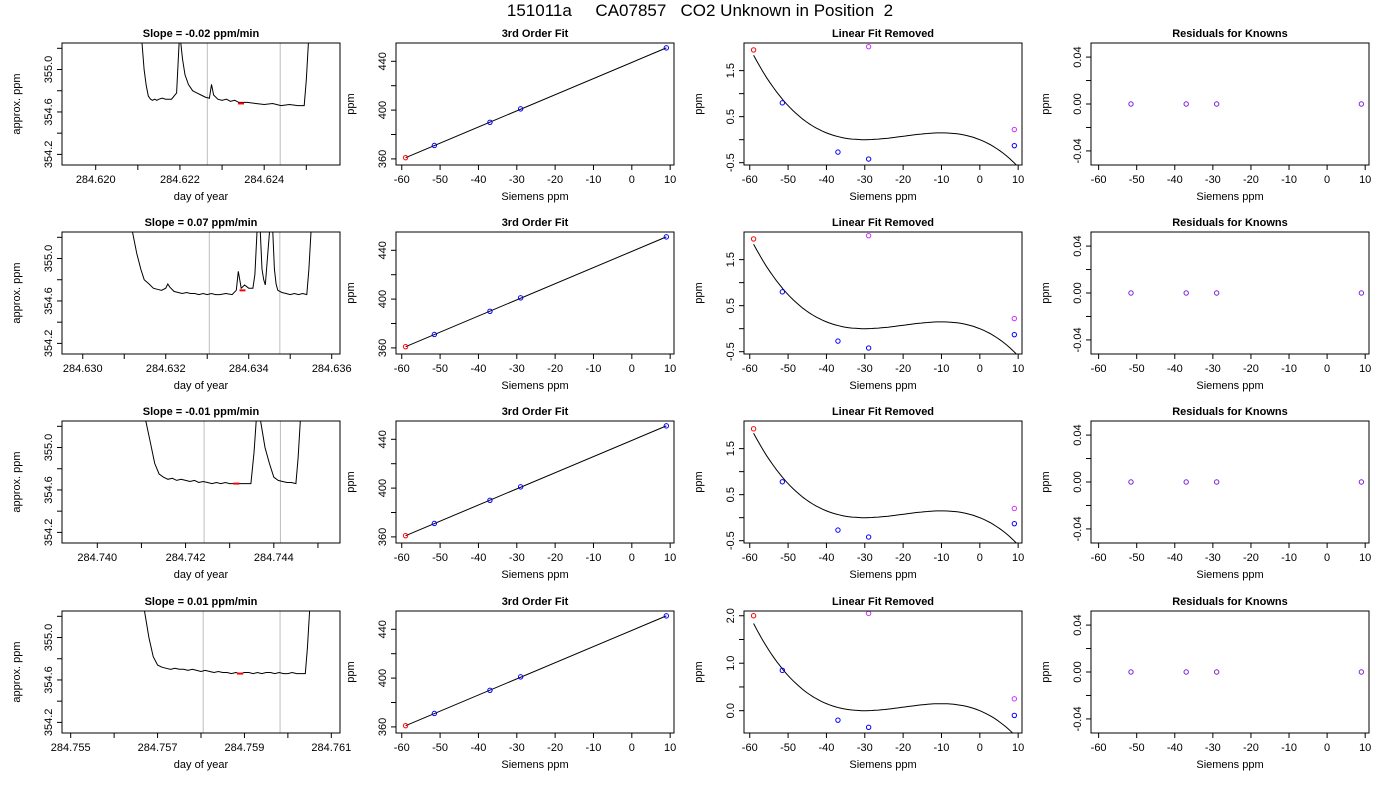  I want to click on r3-residuals-frame, so click(1230, 482).